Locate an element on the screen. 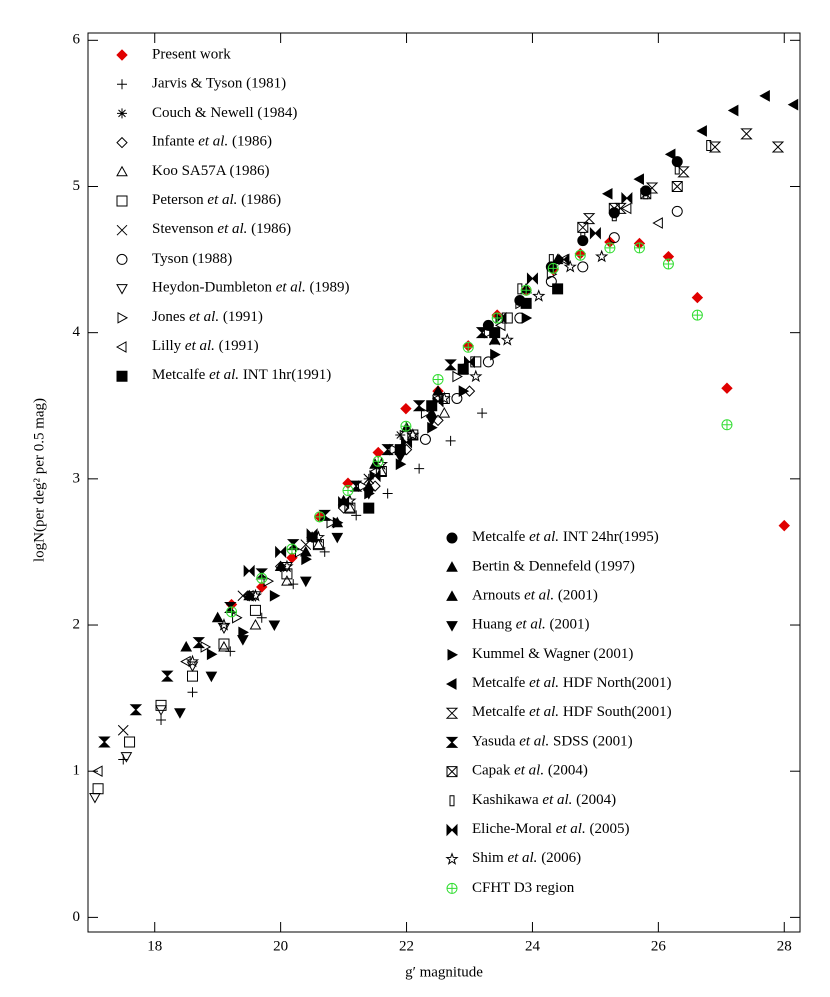 This screenshot has height=997, width=830. legend-label-part: (1986) is located at coordinates (250, 142).